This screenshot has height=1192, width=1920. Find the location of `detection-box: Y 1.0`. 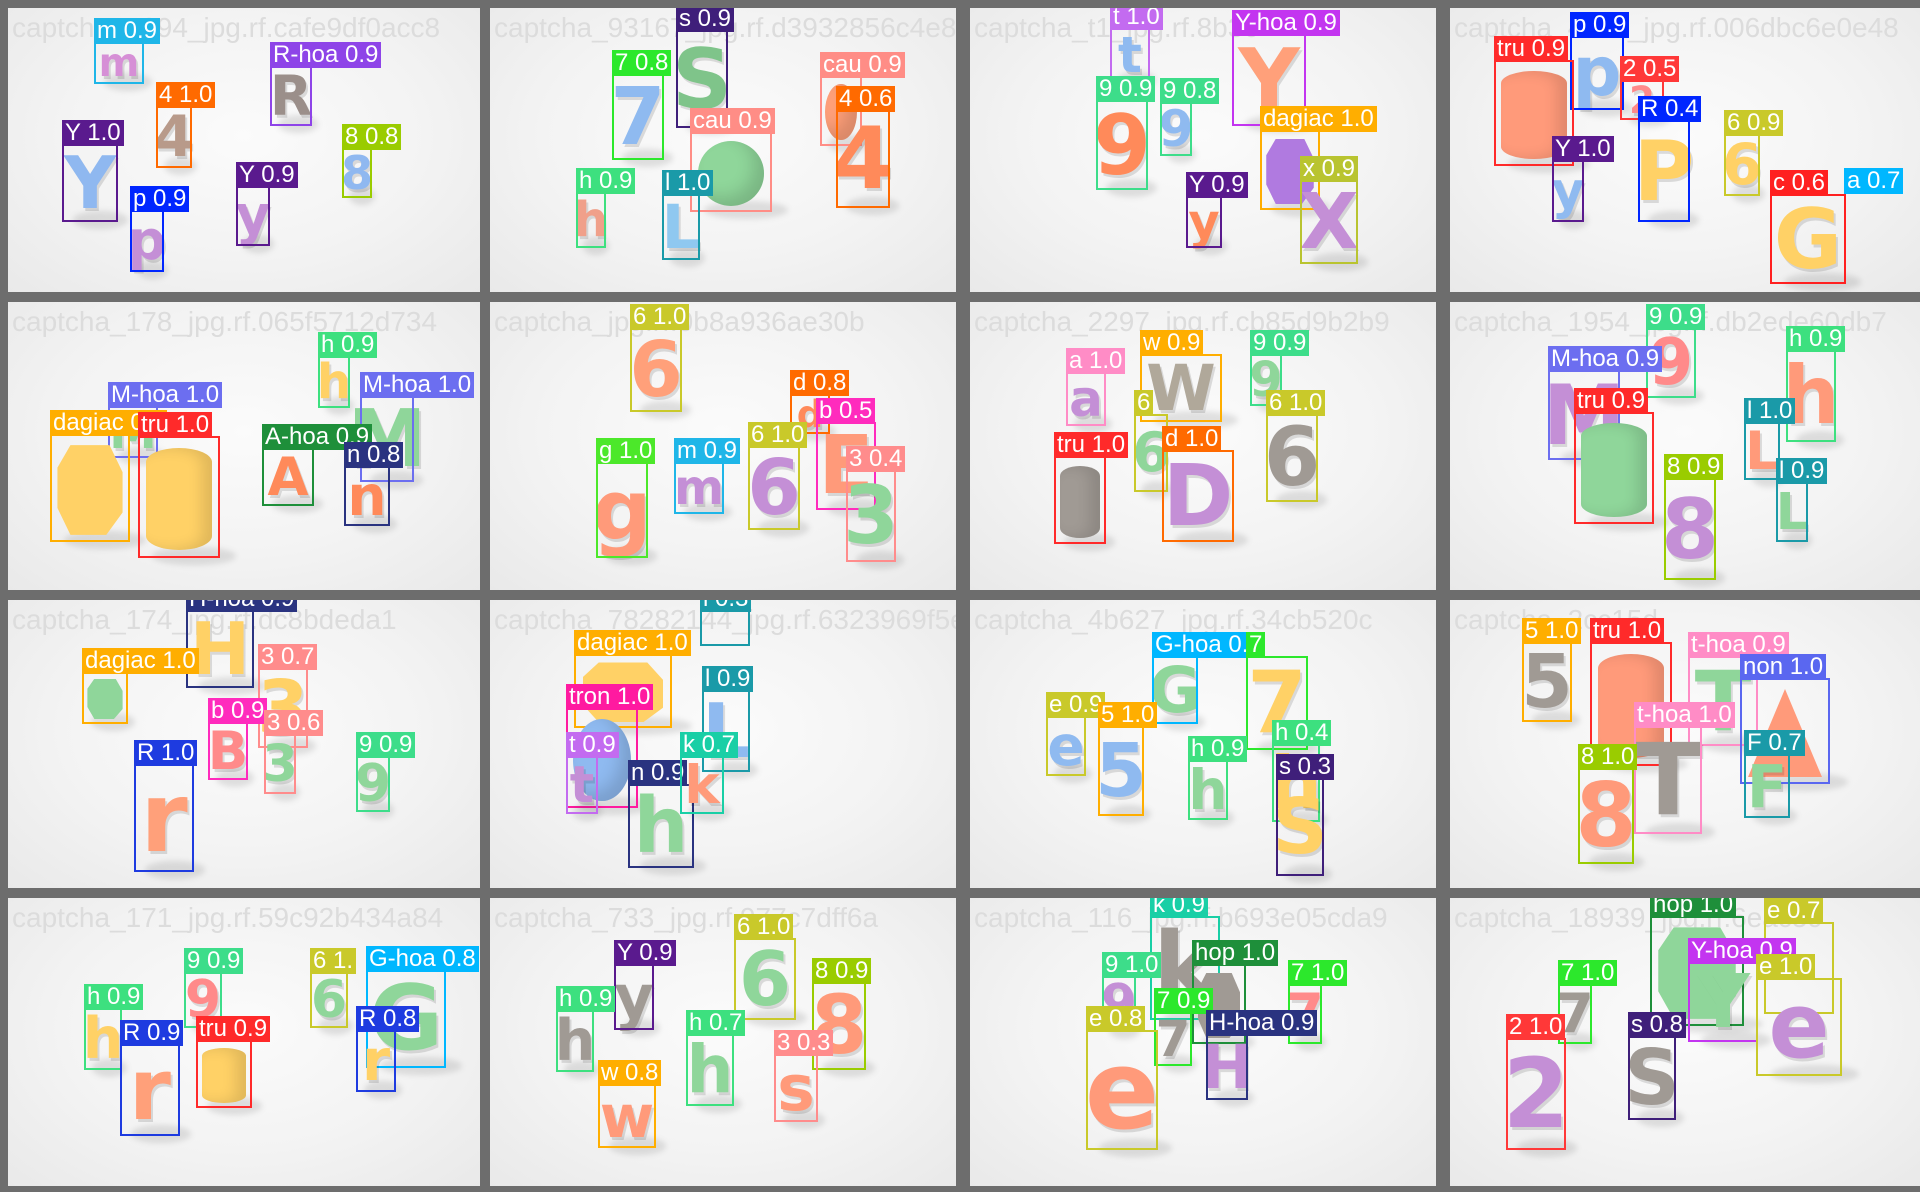

detection-box: Y 1.0 is located at coordinates (1583, 179).